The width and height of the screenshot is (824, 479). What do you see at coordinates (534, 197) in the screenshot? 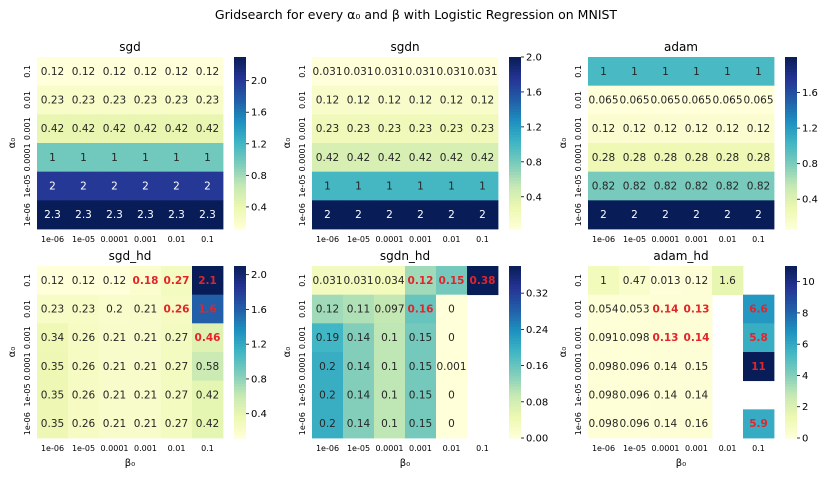
I see `colorbar-tick-label: 0.4` at bounding box center [534, 197].